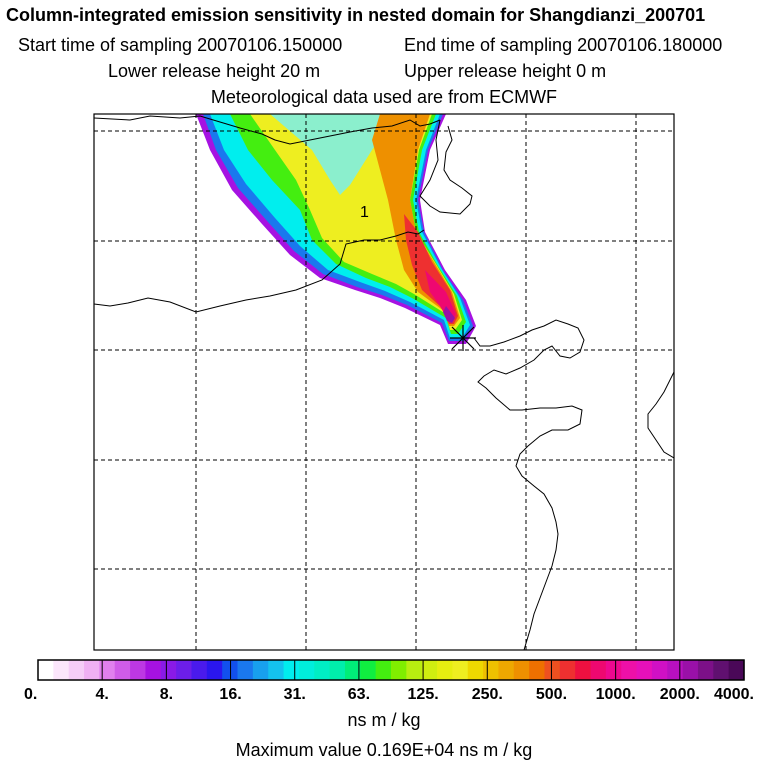  I want to click on colorbar-tick-label: 4., so click(102, 694).